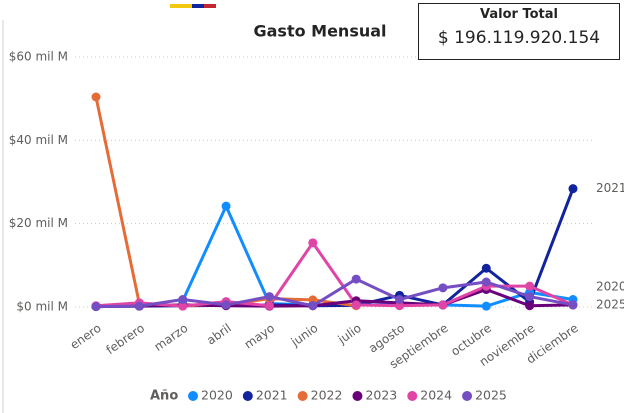 Image resolution: width=624 pixels, height=413 pixels. Describe the element at coordinates (327, 395) in the screenshot. I see `legend-label: 2022` at that location.